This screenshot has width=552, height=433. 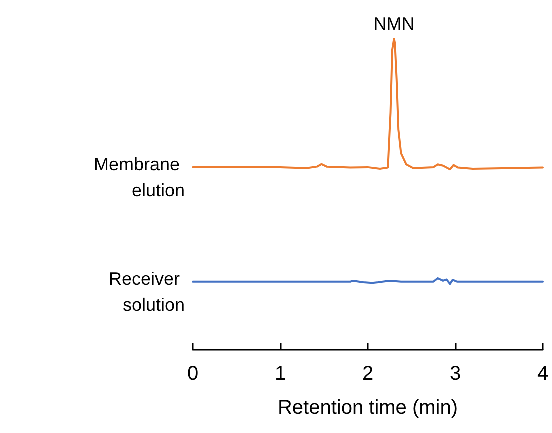 What do you see at coordinates (368, 374) in the screenshot?
I see `x-tick-label: 2` at bounding box center [368, 374].